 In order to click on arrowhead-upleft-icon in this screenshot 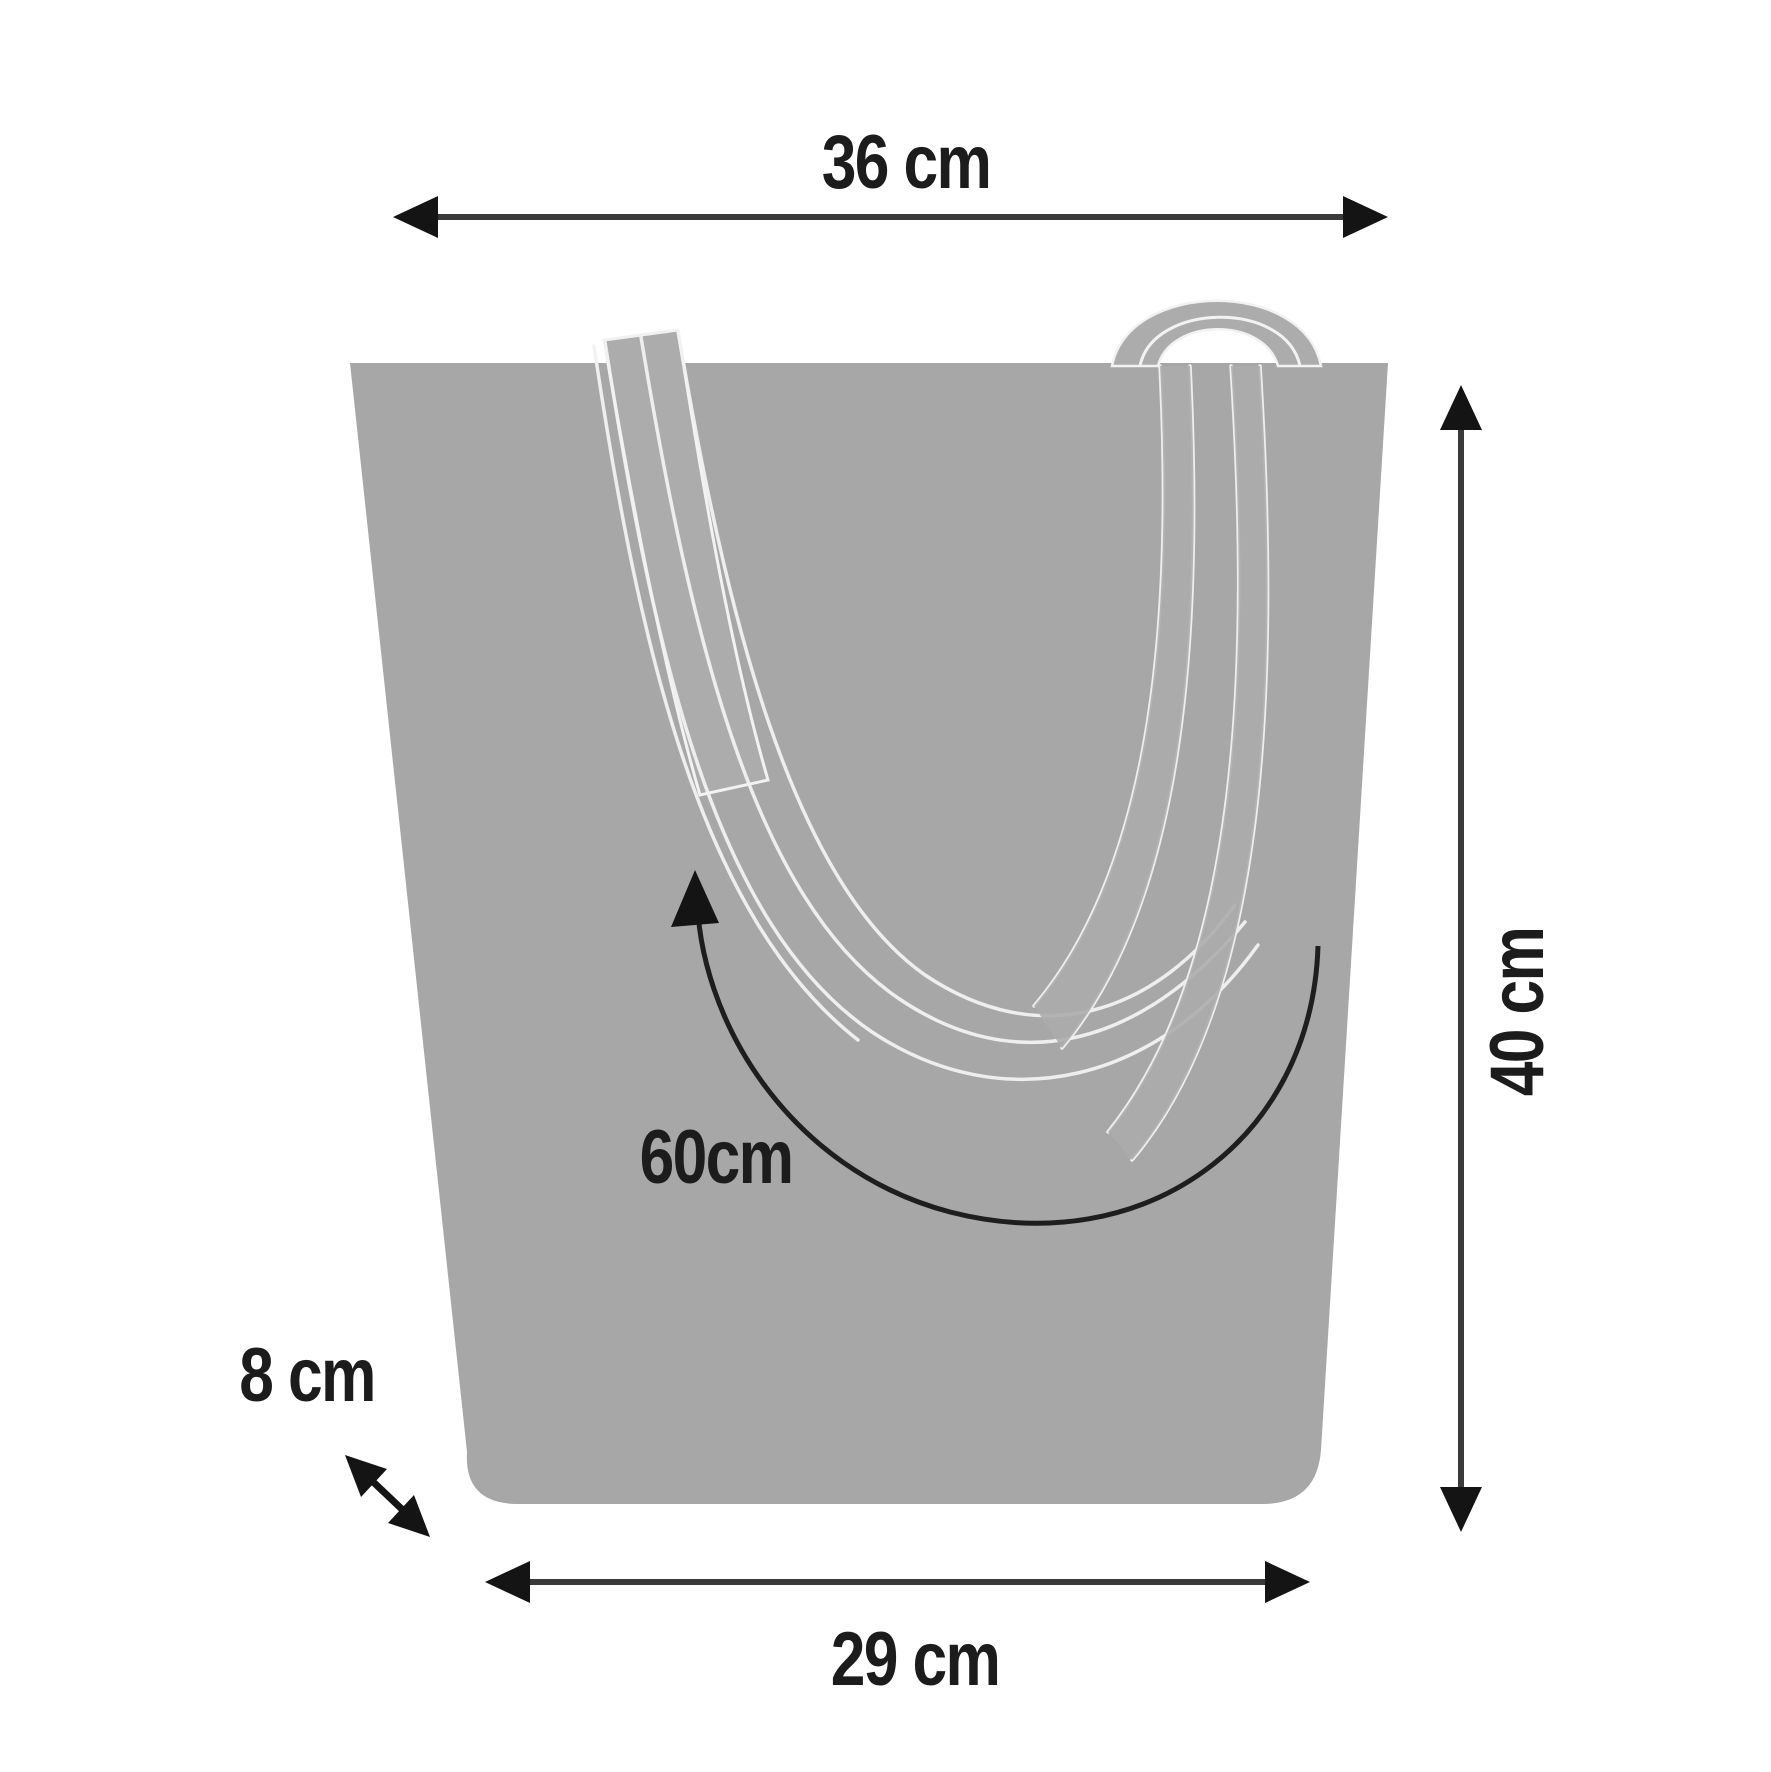, I will do `click(366, 1476)`.